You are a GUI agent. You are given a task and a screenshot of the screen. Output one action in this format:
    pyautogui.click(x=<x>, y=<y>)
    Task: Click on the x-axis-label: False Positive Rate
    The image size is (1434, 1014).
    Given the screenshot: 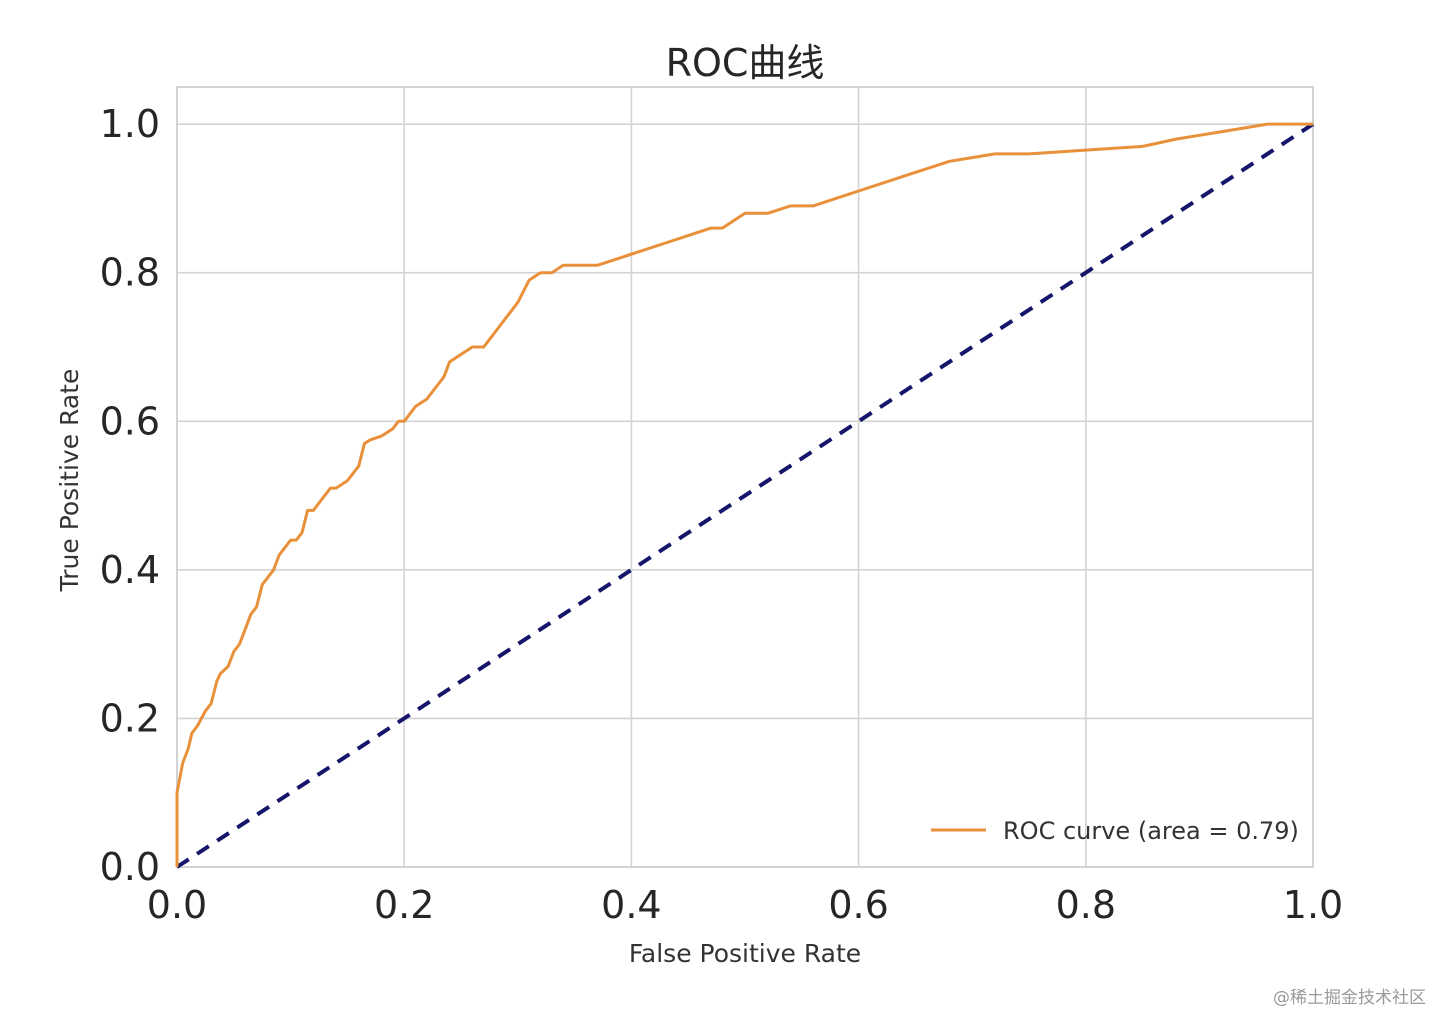 What is the action you would take?
    pyautogui.click(x=745, y=953)
    